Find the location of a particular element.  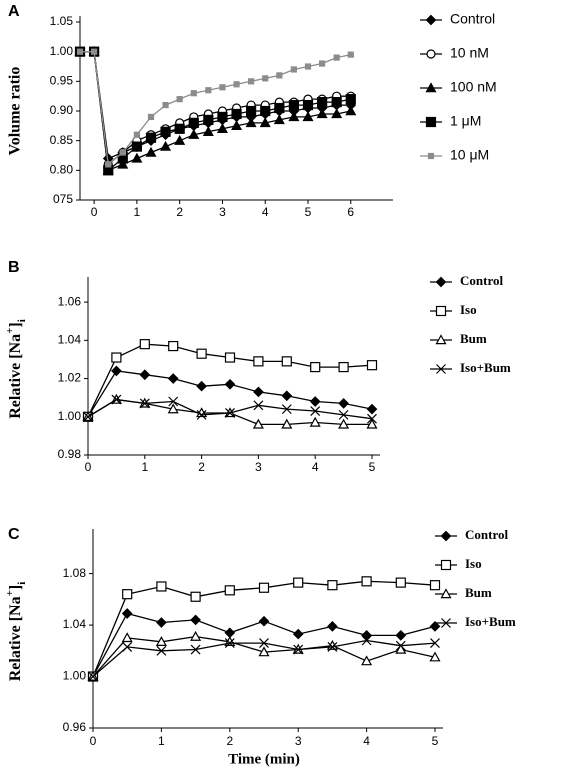

y-axis-label-part: Relative [Na is located at coordinates (15, 376).